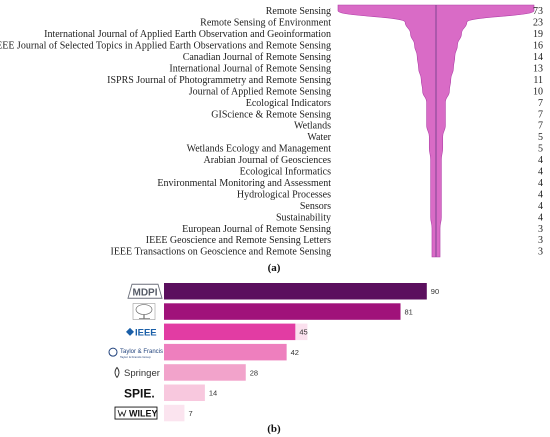 The width and height of the screenshot is (550, 437). I want to click on funnel-journal-label: Environmental Monitoring and Assessment, so click(244, 183).